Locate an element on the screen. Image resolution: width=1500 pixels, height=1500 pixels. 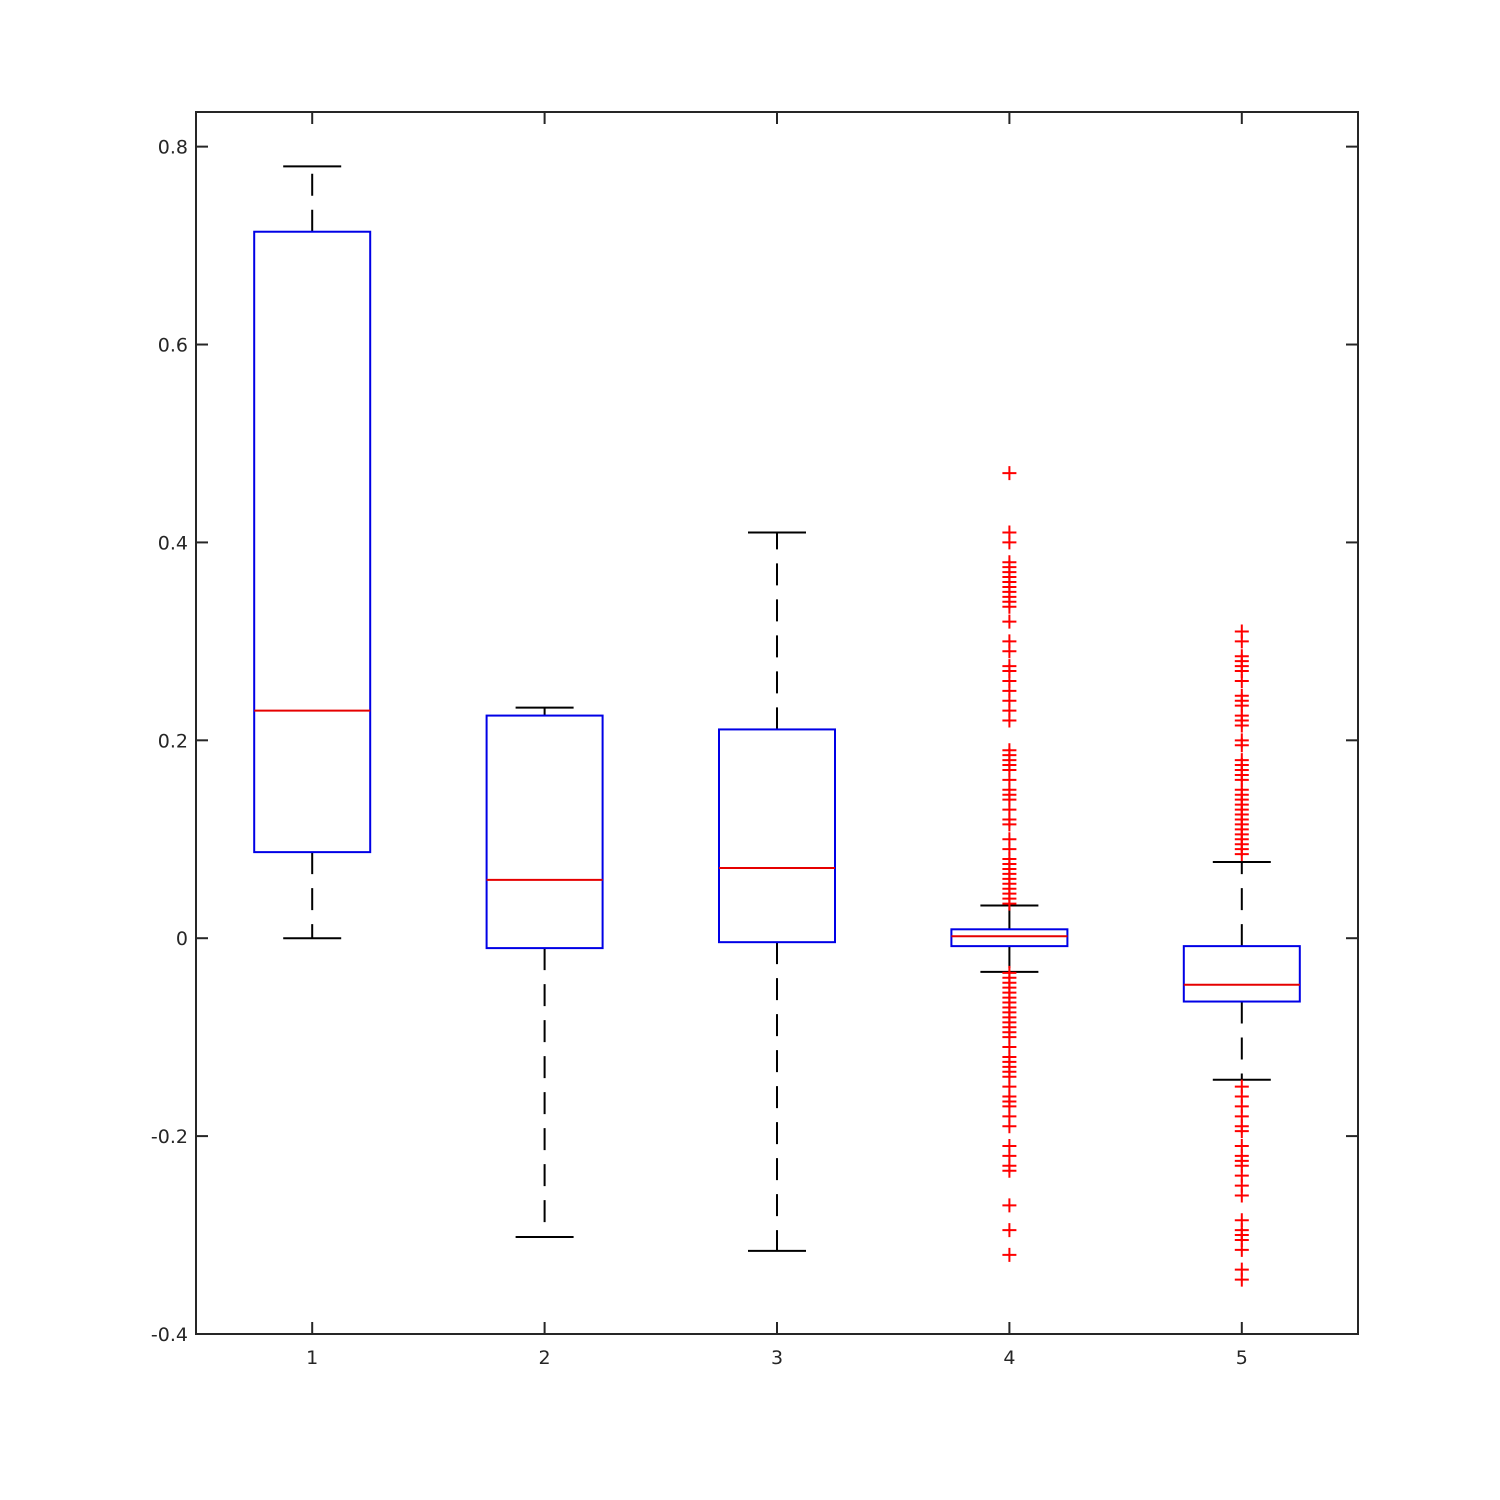
y-tick-label: 0.8 is located at coordinates (173, 148).